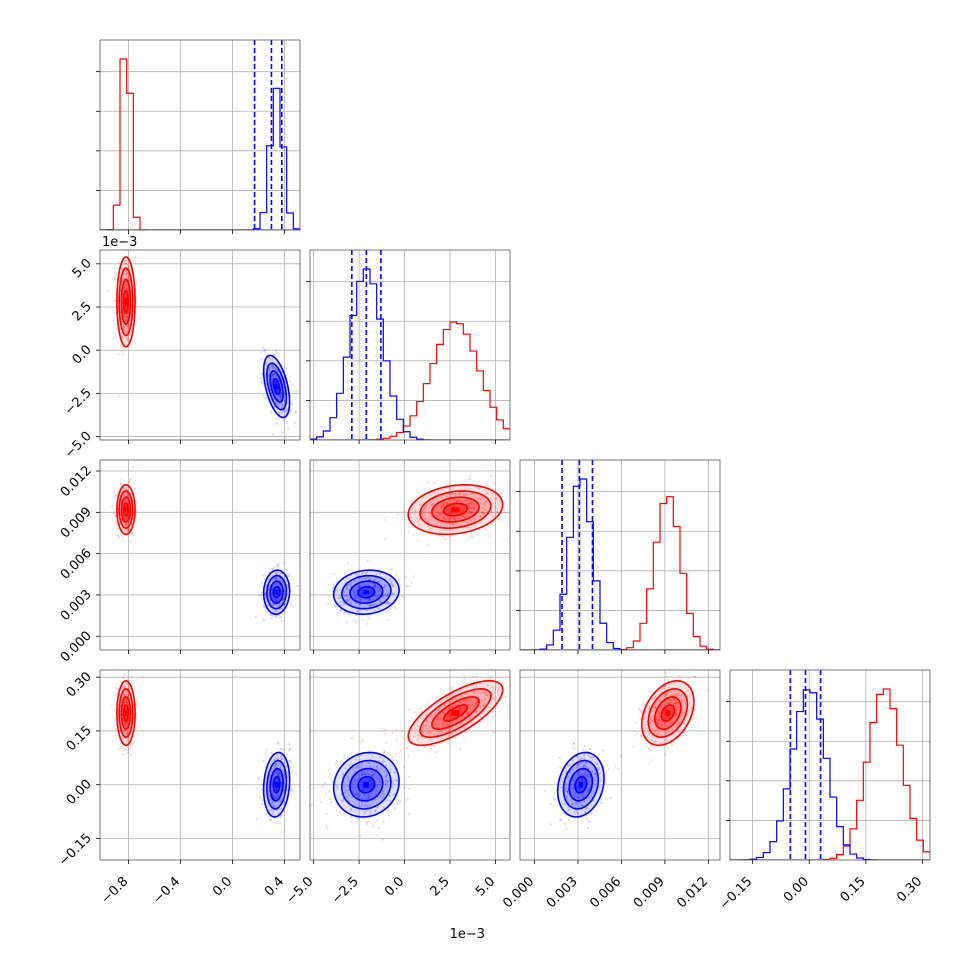  What do you see at coordinates (79, 738) in the screenshot?
I see `y-tick-label: 0.15` at bounding box center [79, 738].